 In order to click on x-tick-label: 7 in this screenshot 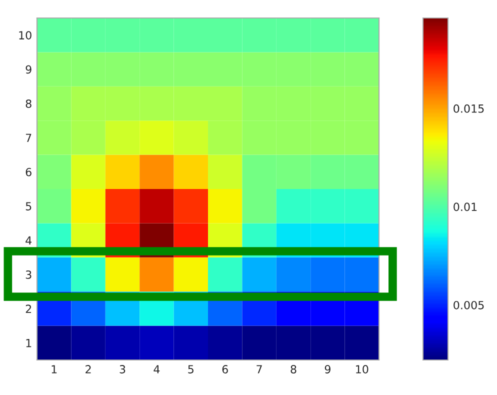, I will do `click(259, 369)`.